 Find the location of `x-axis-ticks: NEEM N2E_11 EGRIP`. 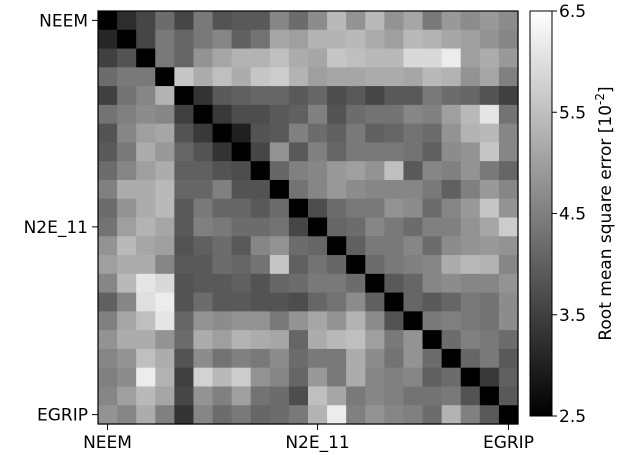

x-axis-ticks: NEEM N2E_11 EGRIP is located at coordinates (308, 438).